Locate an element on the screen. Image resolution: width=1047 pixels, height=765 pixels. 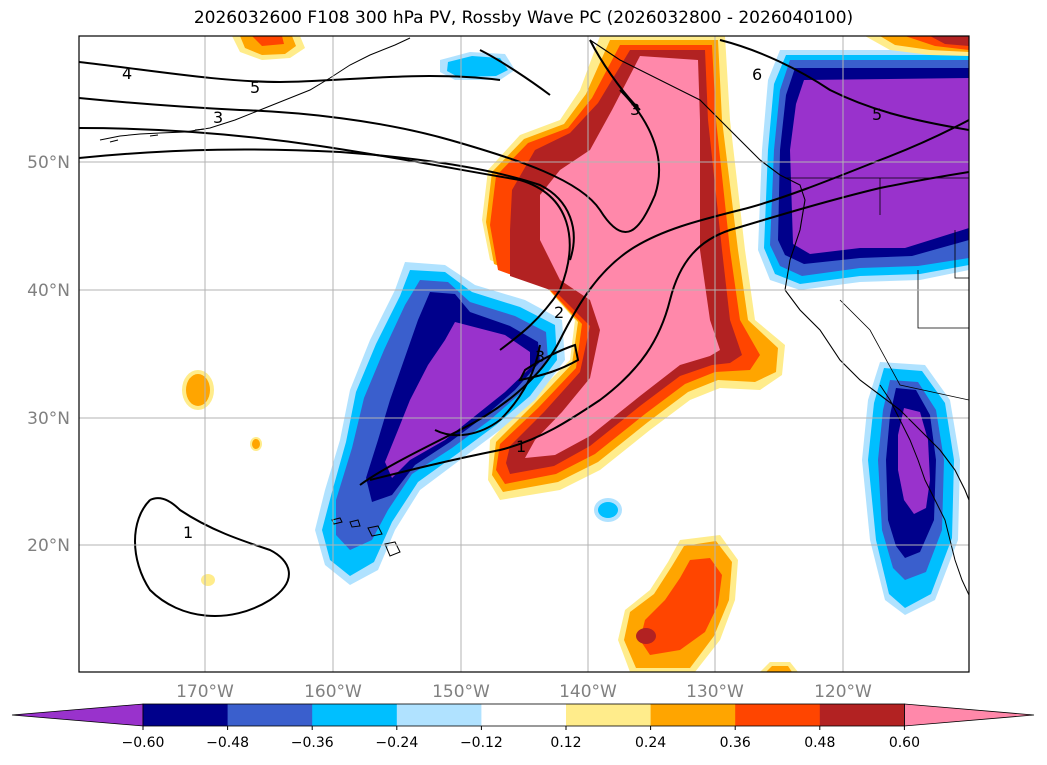
lon-label-130w: 130°W is located at coordinates (715, 692).